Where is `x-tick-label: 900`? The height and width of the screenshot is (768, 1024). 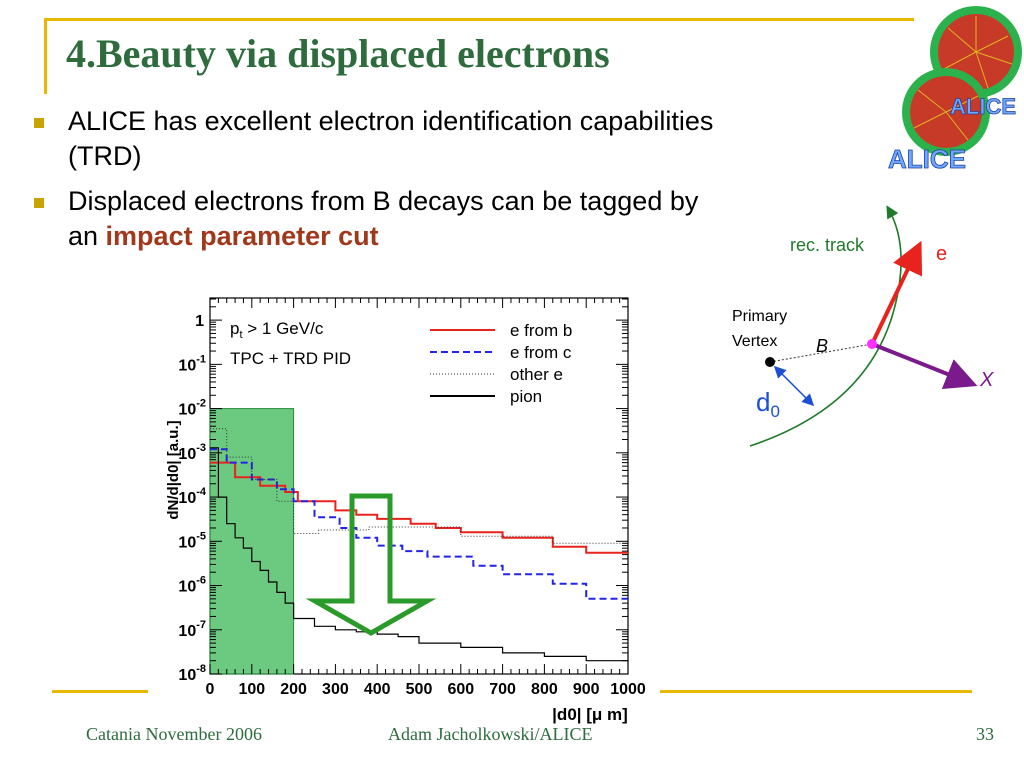 x-tick-label: 900 is located at coordinates (586, 689).